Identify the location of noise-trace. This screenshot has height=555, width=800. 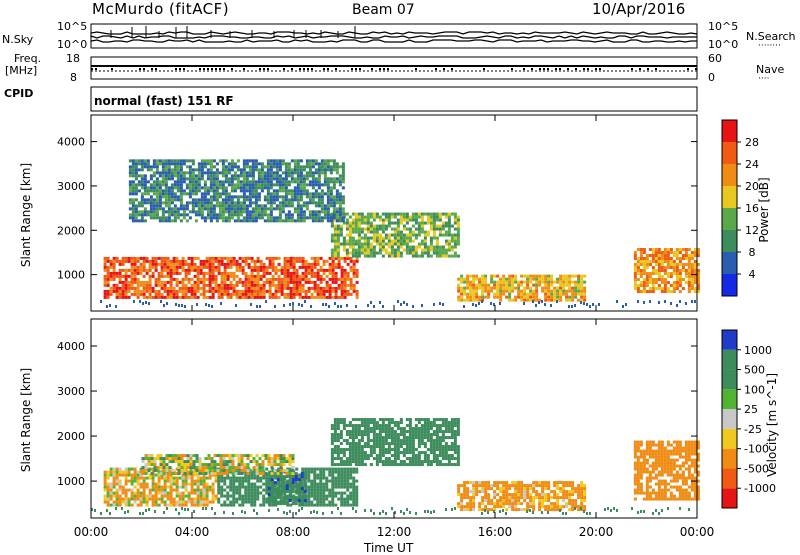
(394, 37).